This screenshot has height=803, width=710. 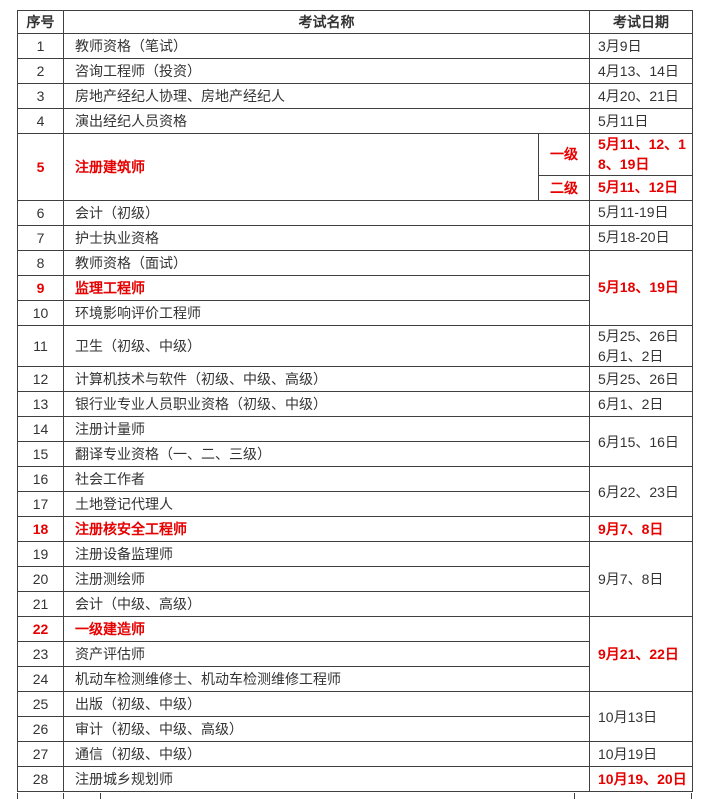 I want to click on table-row: 25 出版（初级、中级） 10月13日, so click(x=355, y=717).